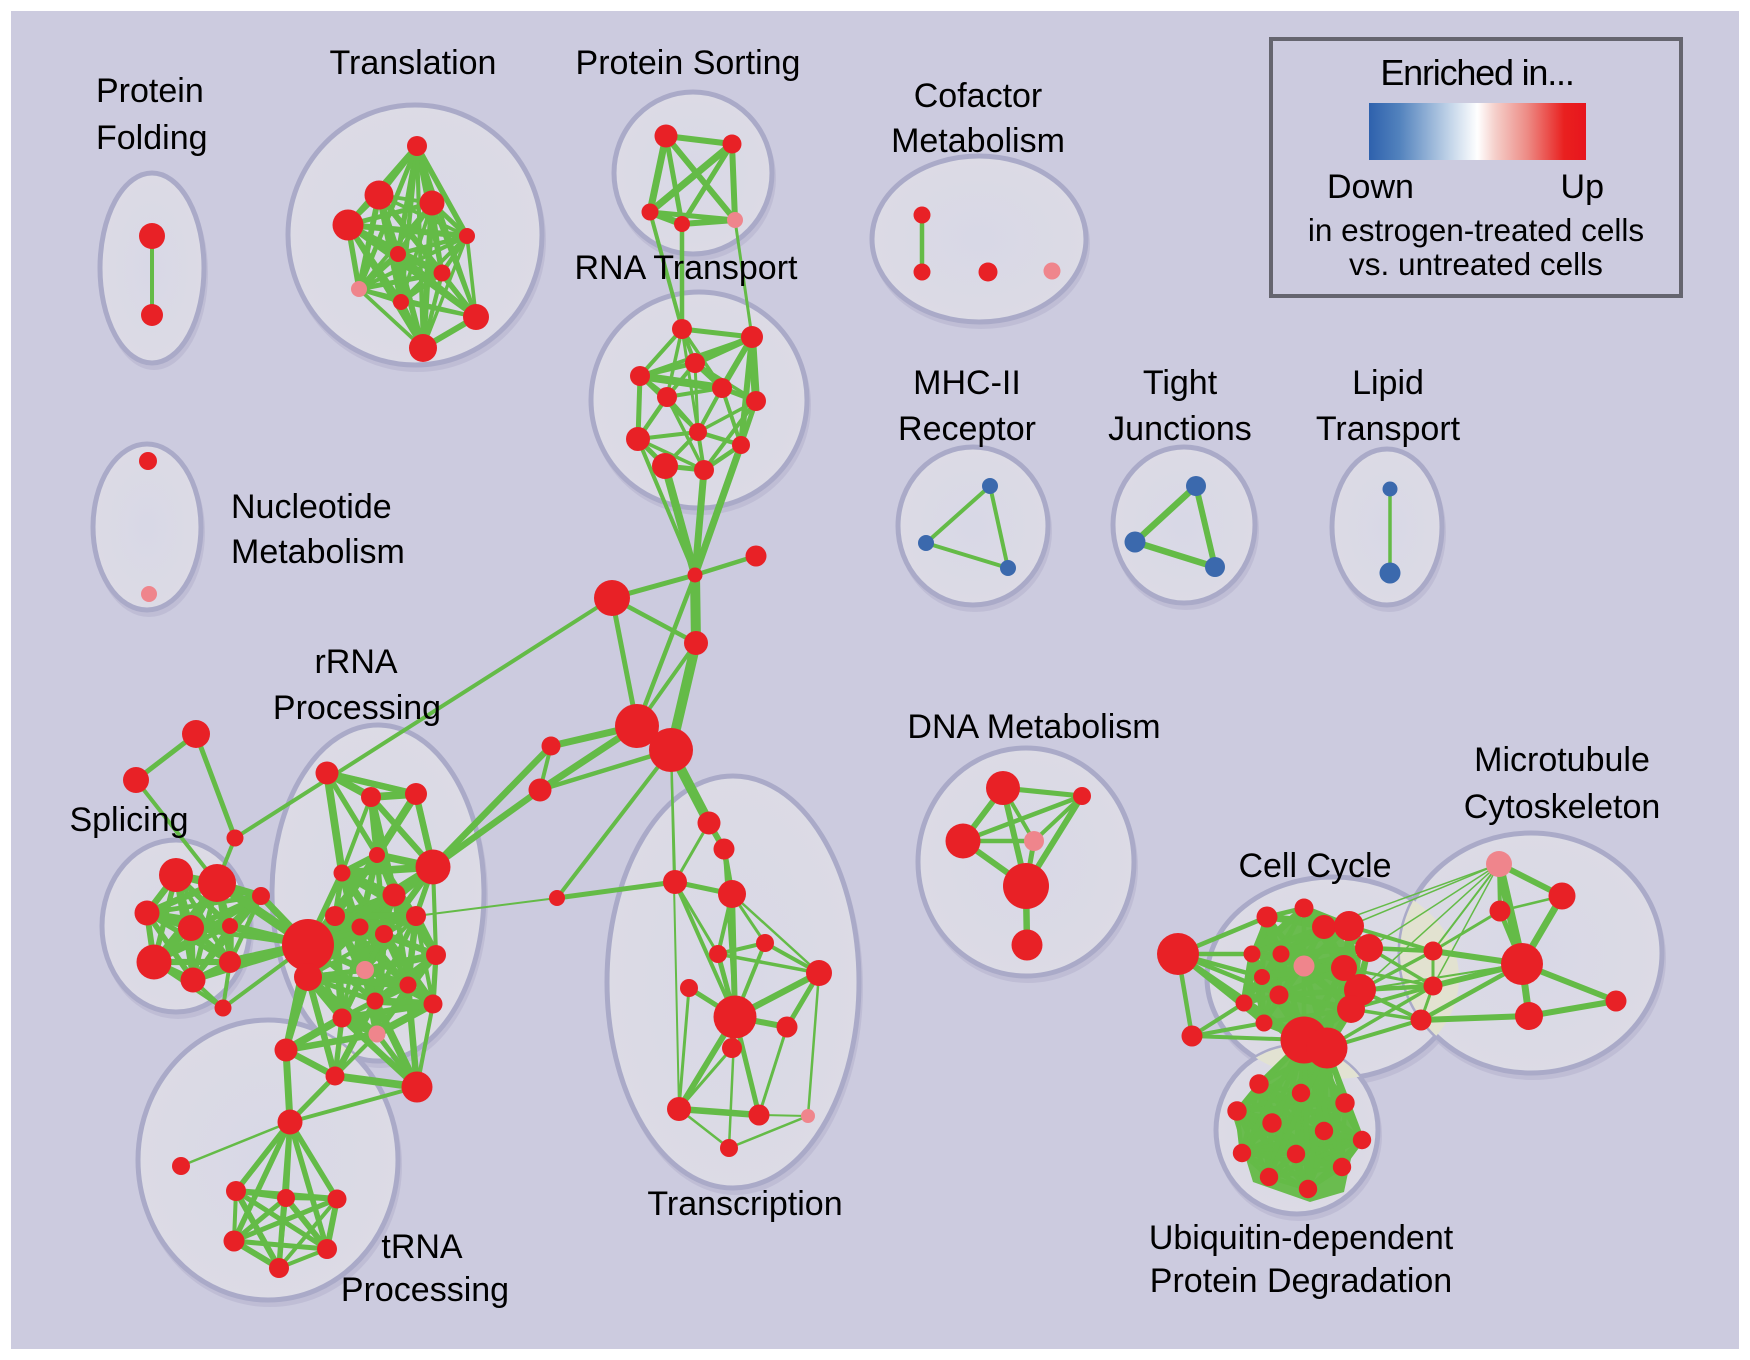  What do you see at coordinates (1562, 807) in the screenshot?
I see `svg-text: Cytoskeleton` at bounding box center [1562, 807].